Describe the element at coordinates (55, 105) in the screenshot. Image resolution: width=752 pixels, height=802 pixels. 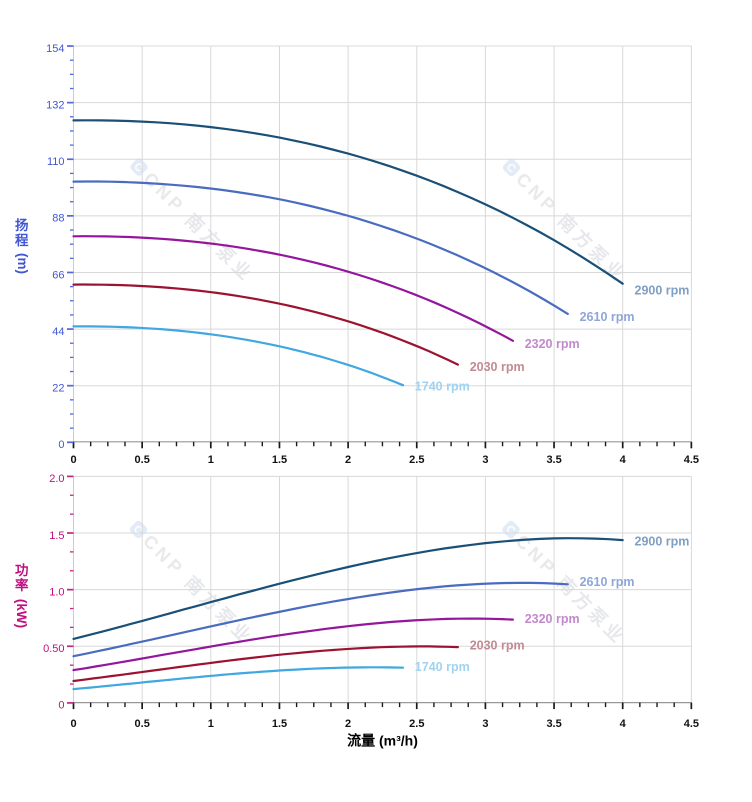
I see `svg-text: 132` at that location.